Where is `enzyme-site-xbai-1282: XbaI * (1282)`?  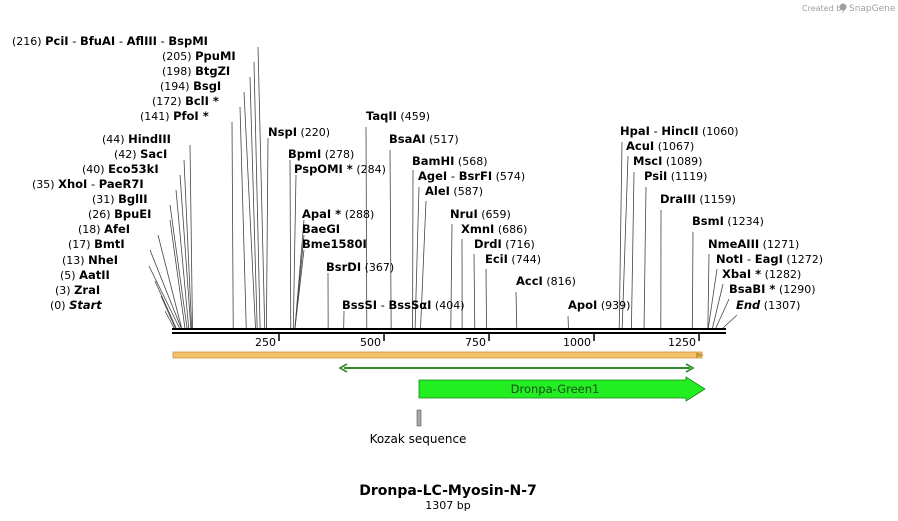
enzyme-site-xbai-1282: XbaI * (1282) is located at coordinates (761, 274).